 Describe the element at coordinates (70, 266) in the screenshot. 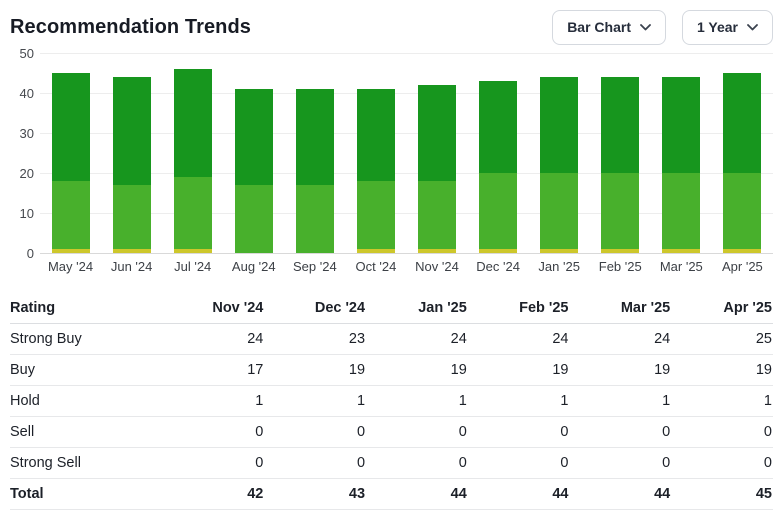

I see `x-axis-label: May '24` at that location.